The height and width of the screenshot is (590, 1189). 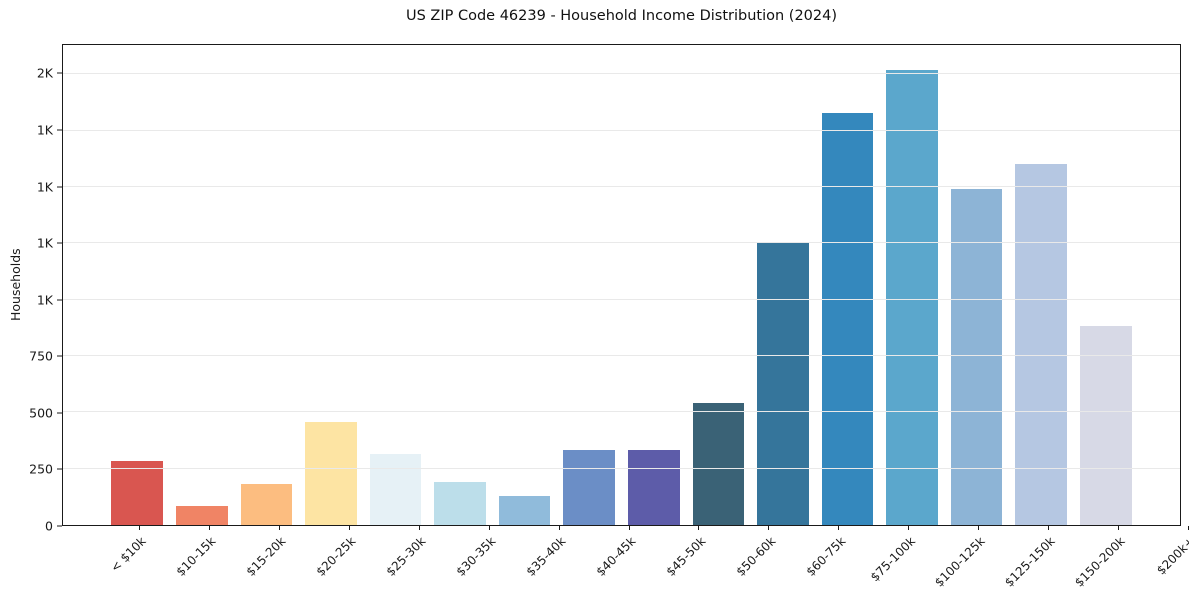 I want to click on x-tick-label: $35-40k, so click(x=546, y=556).